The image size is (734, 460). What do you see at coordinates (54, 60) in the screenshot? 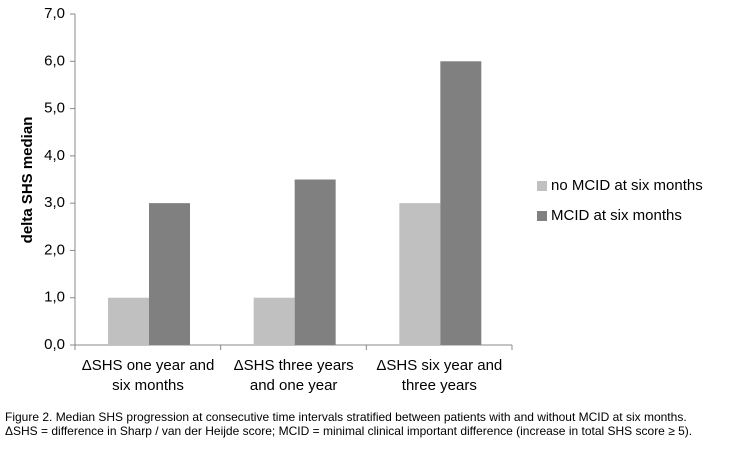
I see `y-tick-label: 6,0` at bounding box center [54, 60].